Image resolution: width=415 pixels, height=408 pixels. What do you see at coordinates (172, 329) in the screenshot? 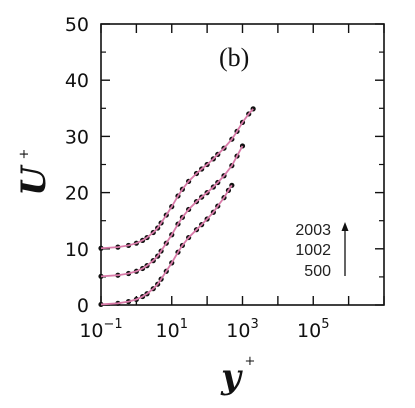
I see `x-tick-label: 10¹` at bounding box center [172, 329].